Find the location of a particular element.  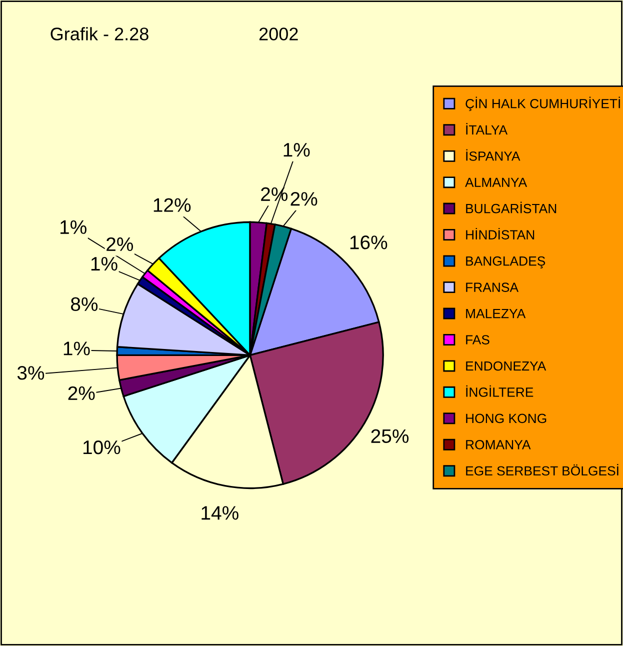

legend-label: ROMANYA is located at coordinates (498, 445).